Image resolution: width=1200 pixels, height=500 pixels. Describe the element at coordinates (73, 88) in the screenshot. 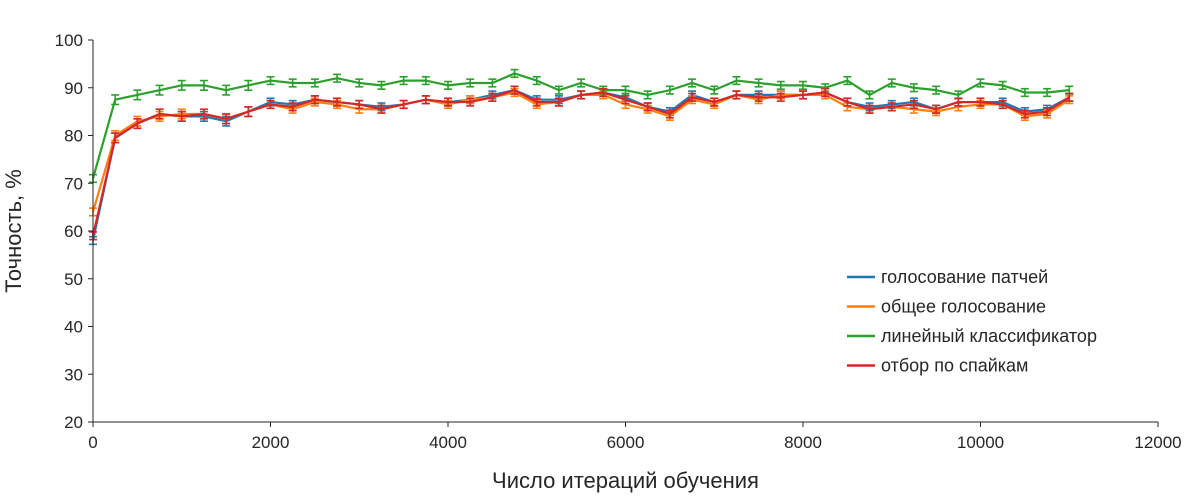

I see `y-tick-label: 90` at that location.